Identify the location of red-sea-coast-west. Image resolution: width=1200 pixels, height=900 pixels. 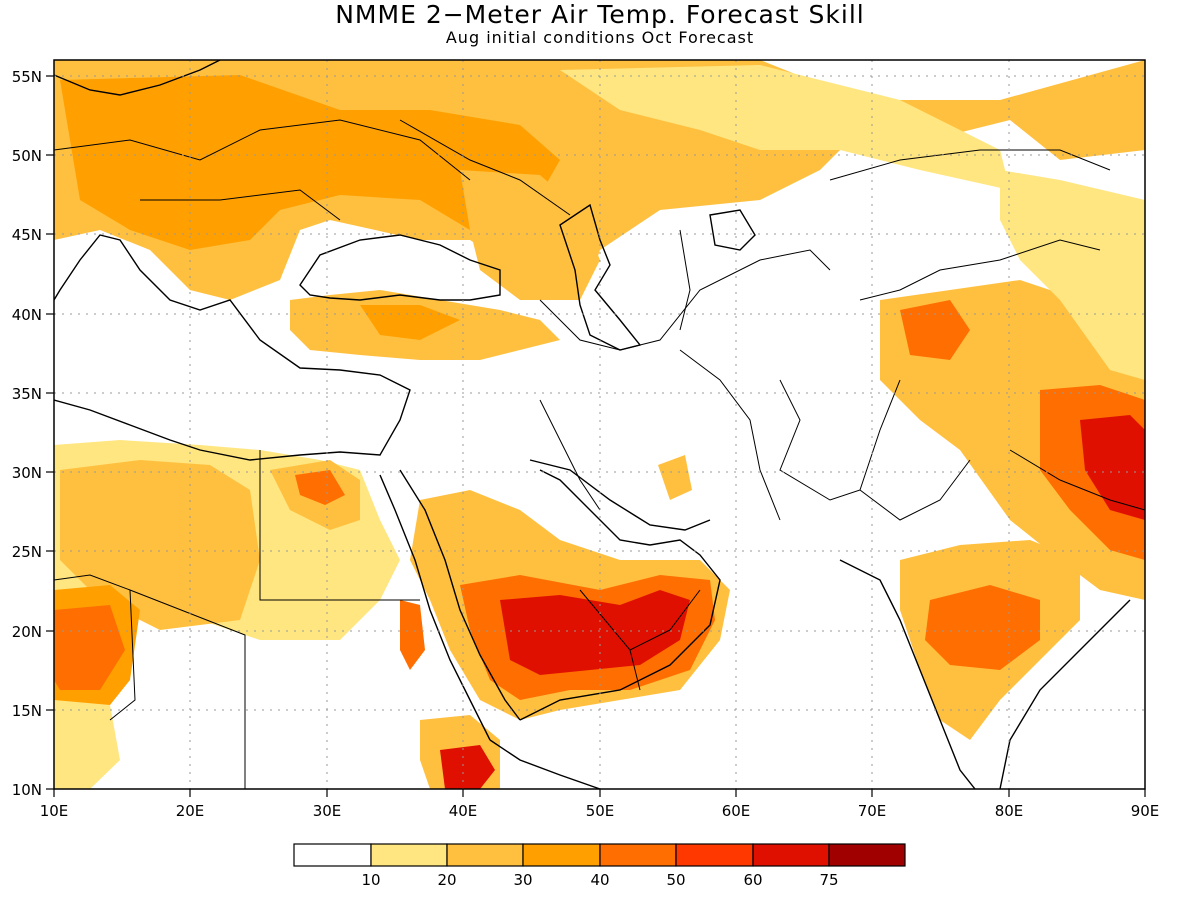
(435, 607).